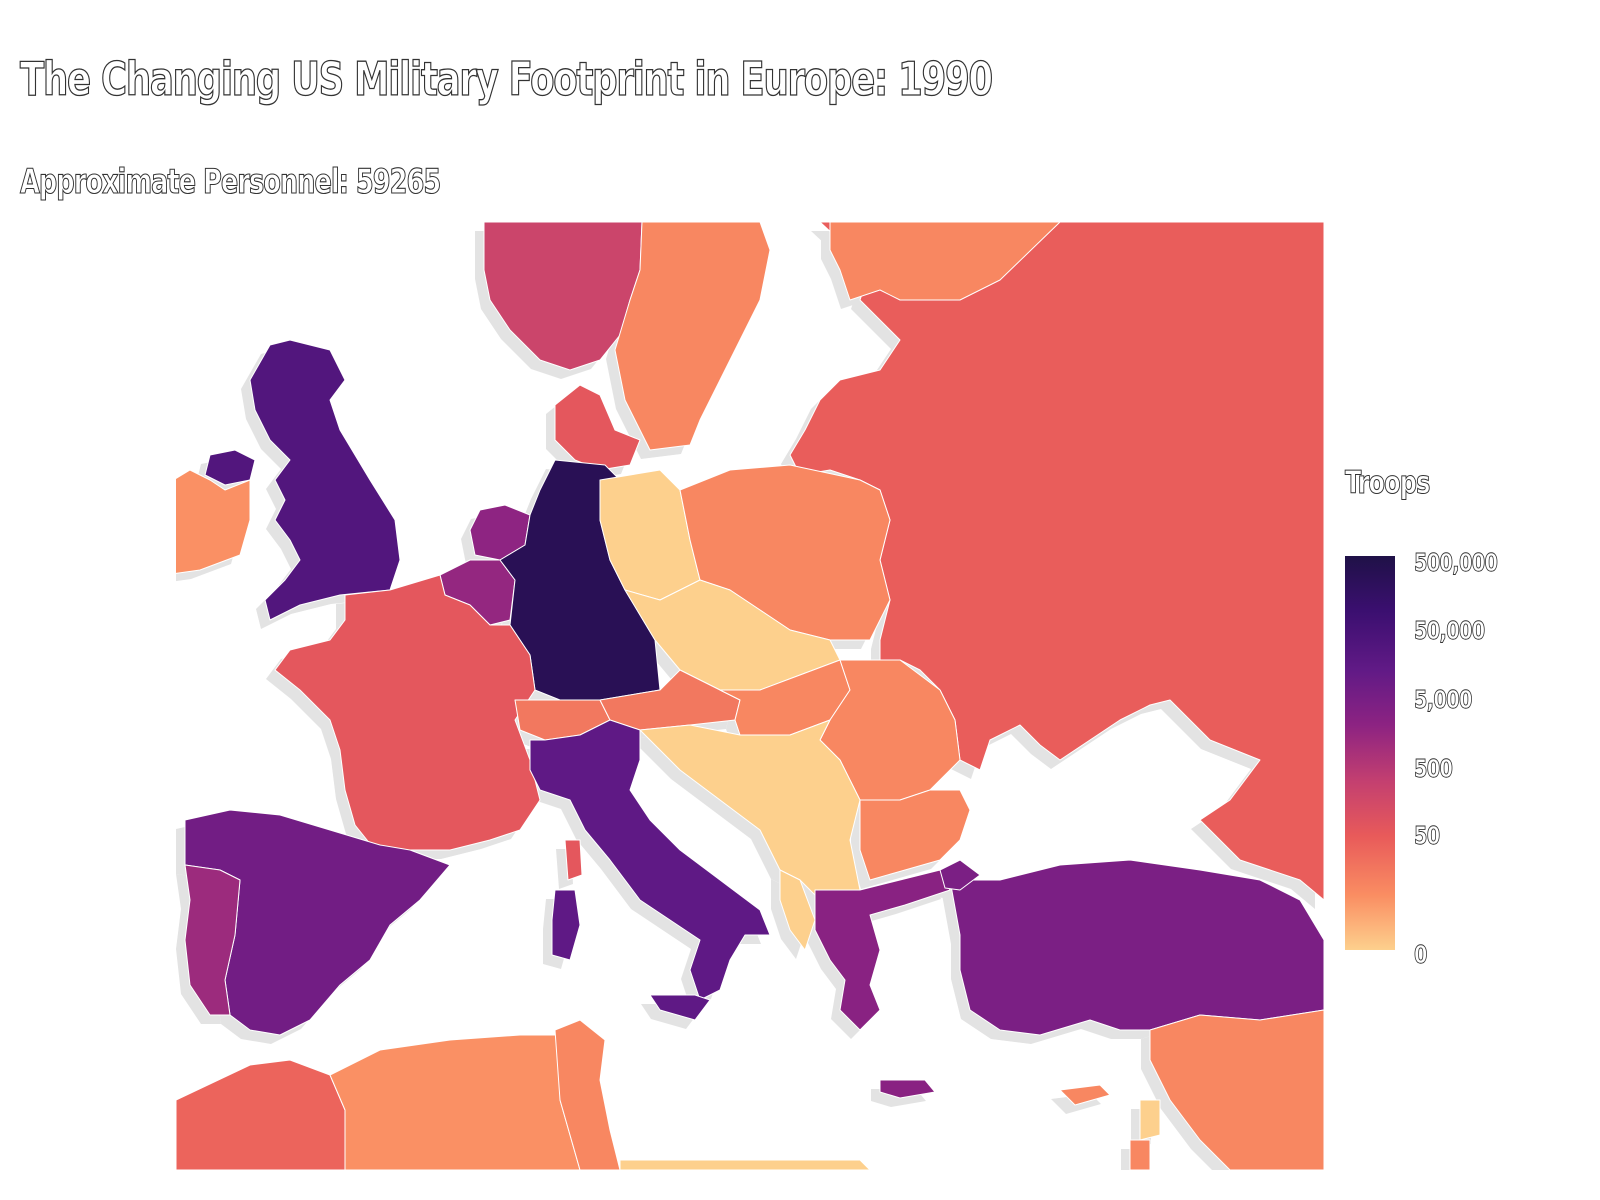  I want to click on legend-title: Troops, so click(1388, 483).